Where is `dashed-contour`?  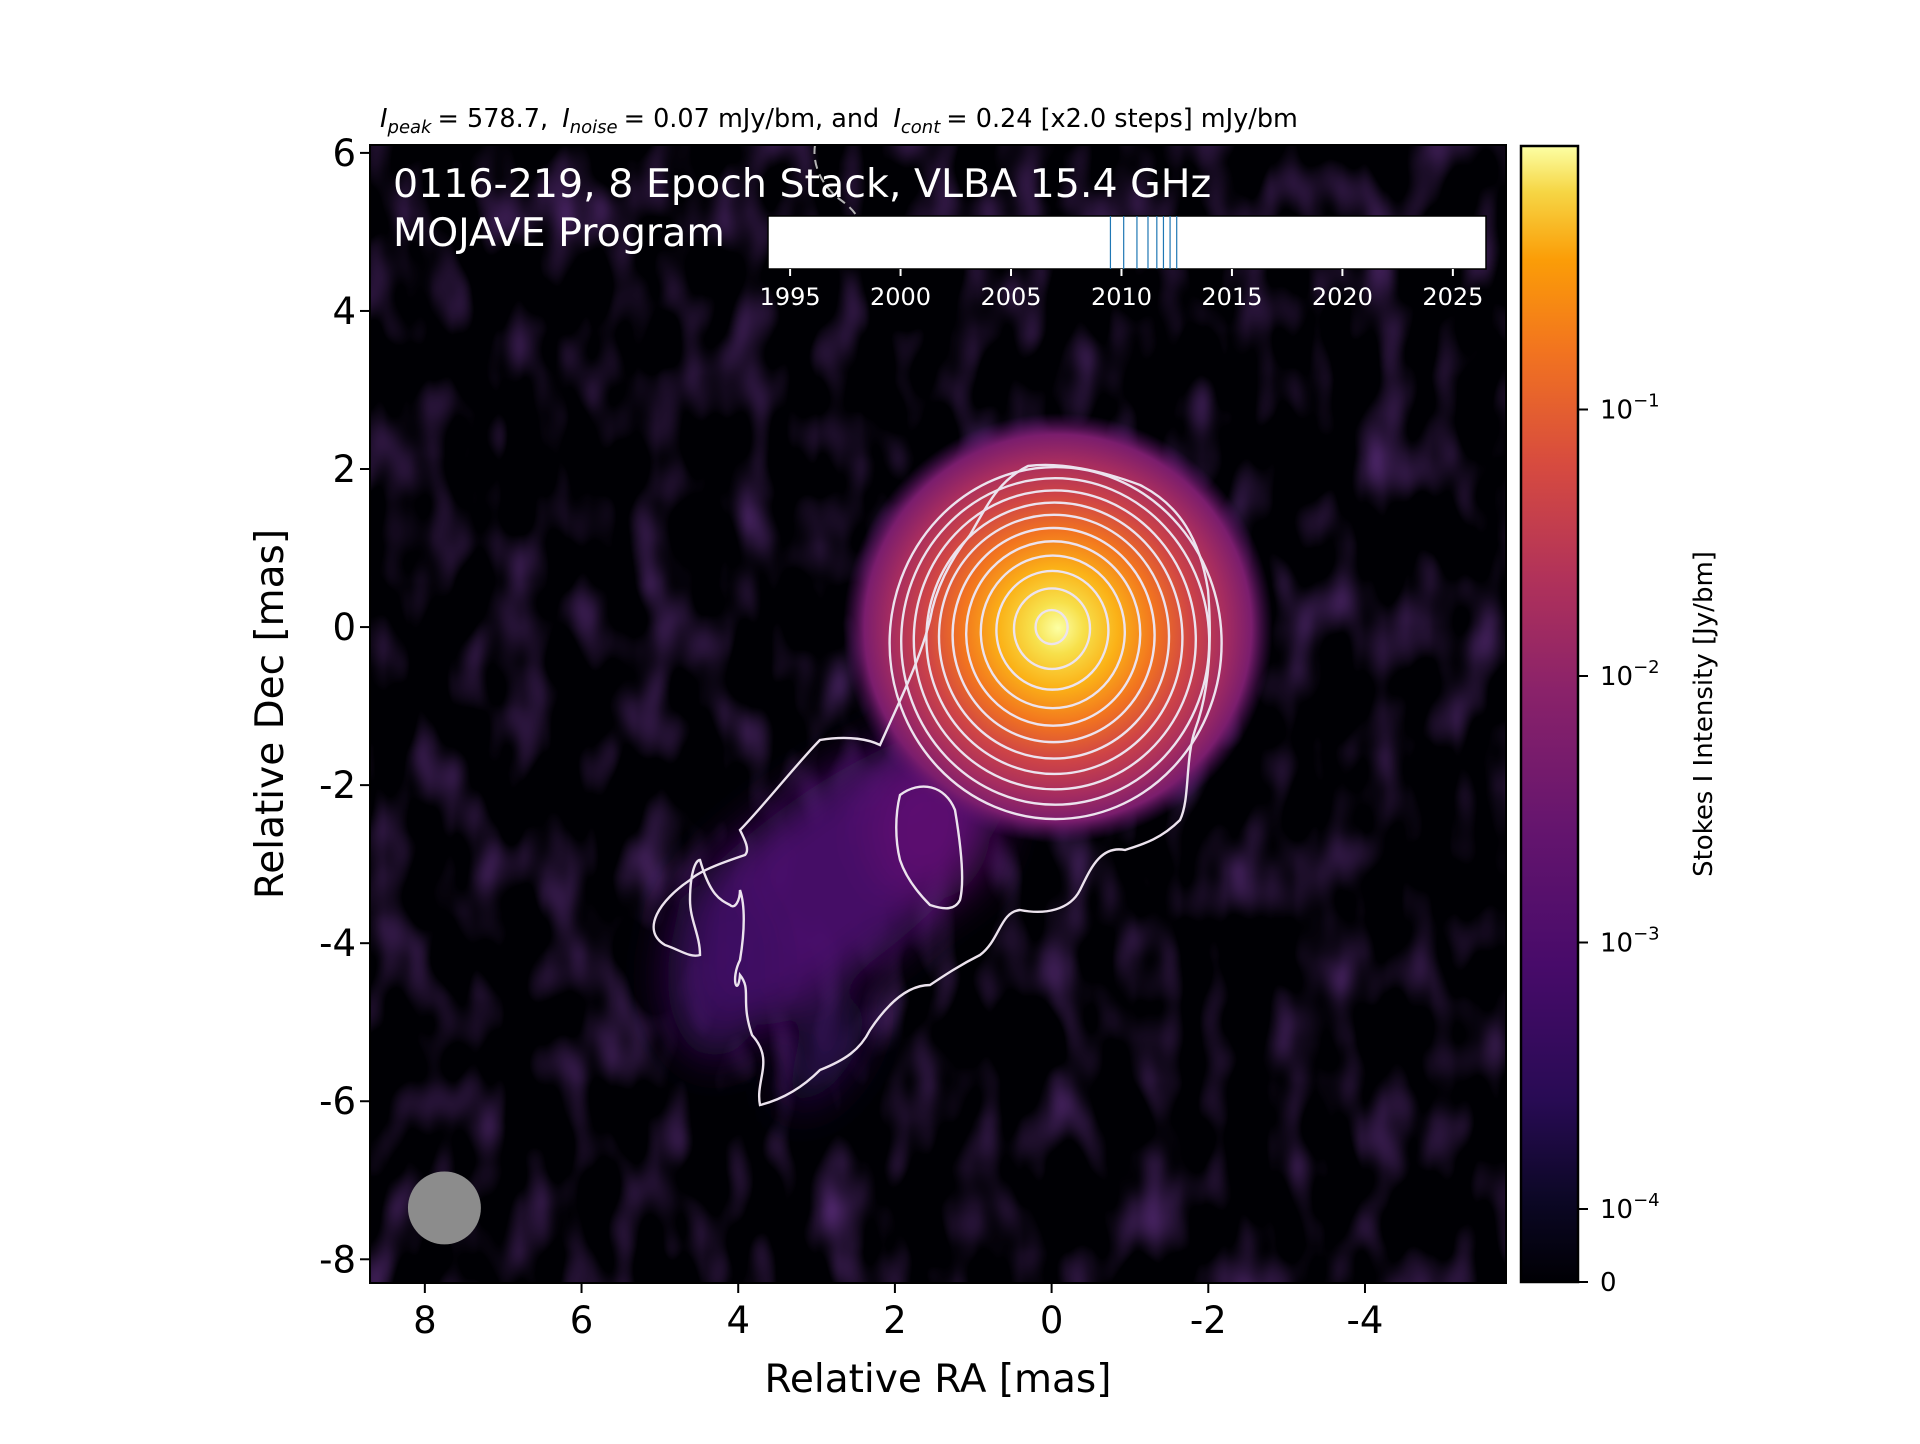 dashed-contour is located at coordinates (837, 185).